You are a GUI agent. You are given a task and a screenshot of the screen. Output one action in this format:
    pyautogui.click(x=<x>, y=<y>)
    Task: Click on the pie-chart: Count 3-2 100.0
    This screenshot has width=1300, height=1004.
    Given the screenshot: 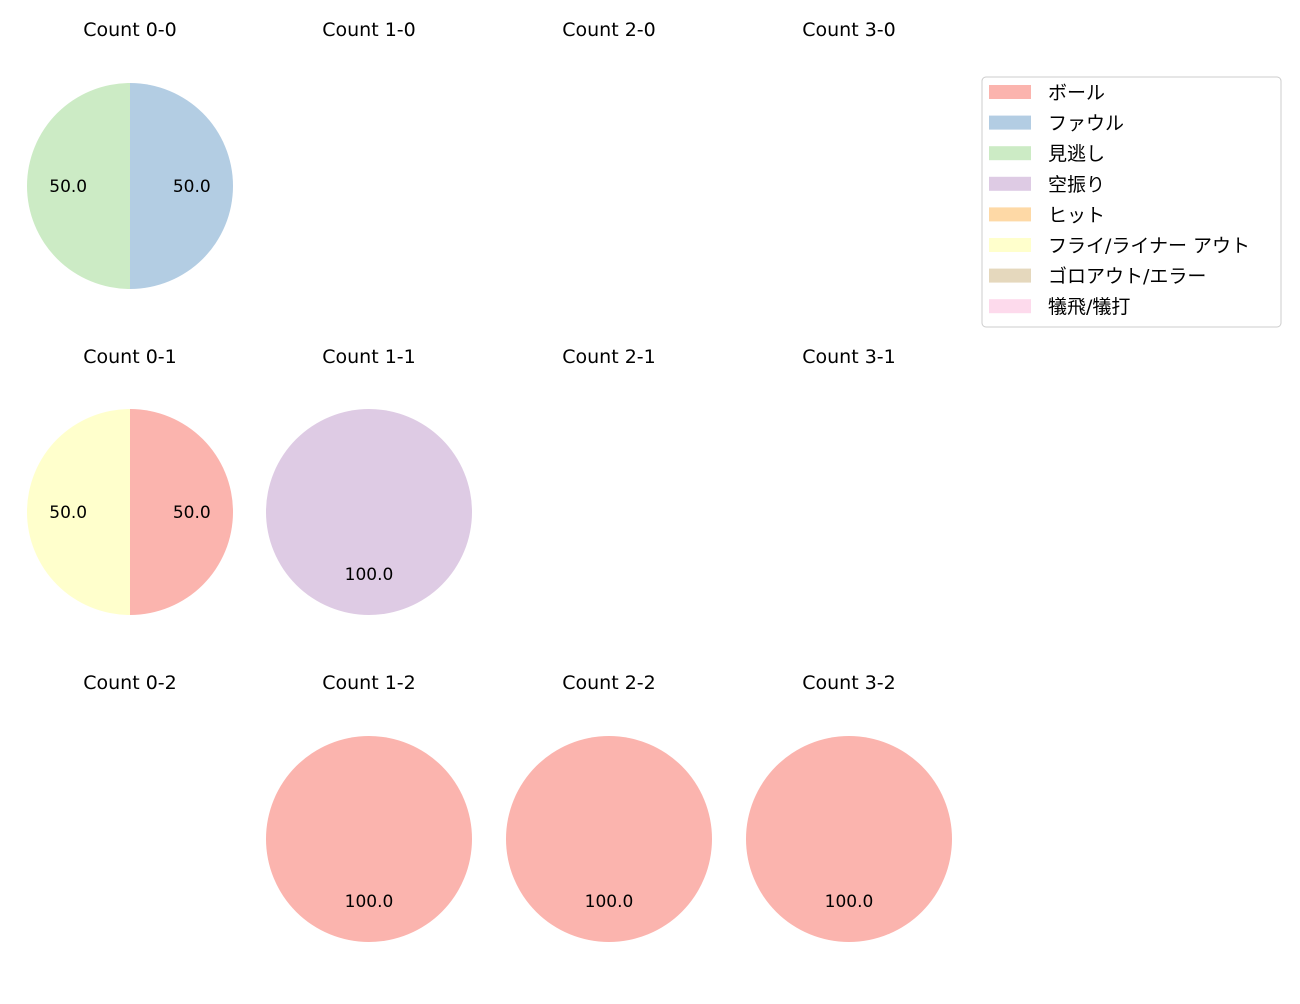 What is the action you would take?
    pyautogui.click(x=849, y=807)
    